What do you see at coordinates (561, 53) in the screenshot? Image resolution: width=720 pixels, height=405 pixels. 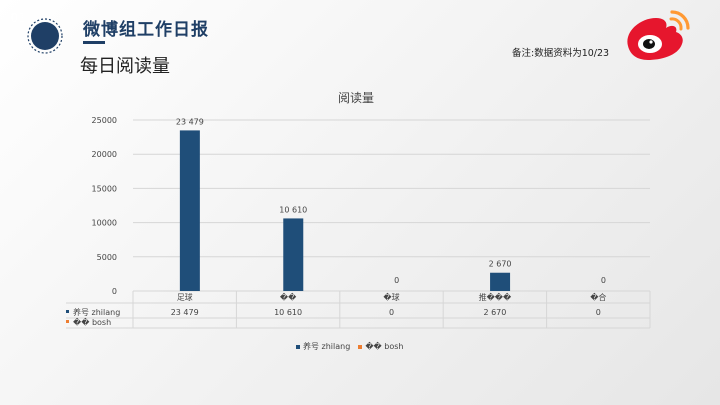 I see `data-note: 备注:数据资料为10/23` at bounding box center [561, 53].